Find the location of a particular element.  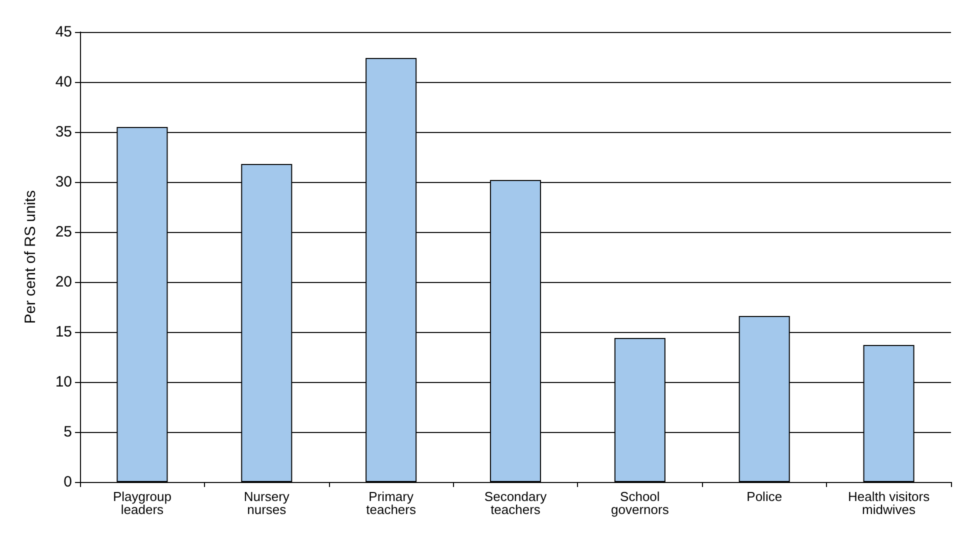

y-tick-label: 40 is located at coordinates (63, 82).